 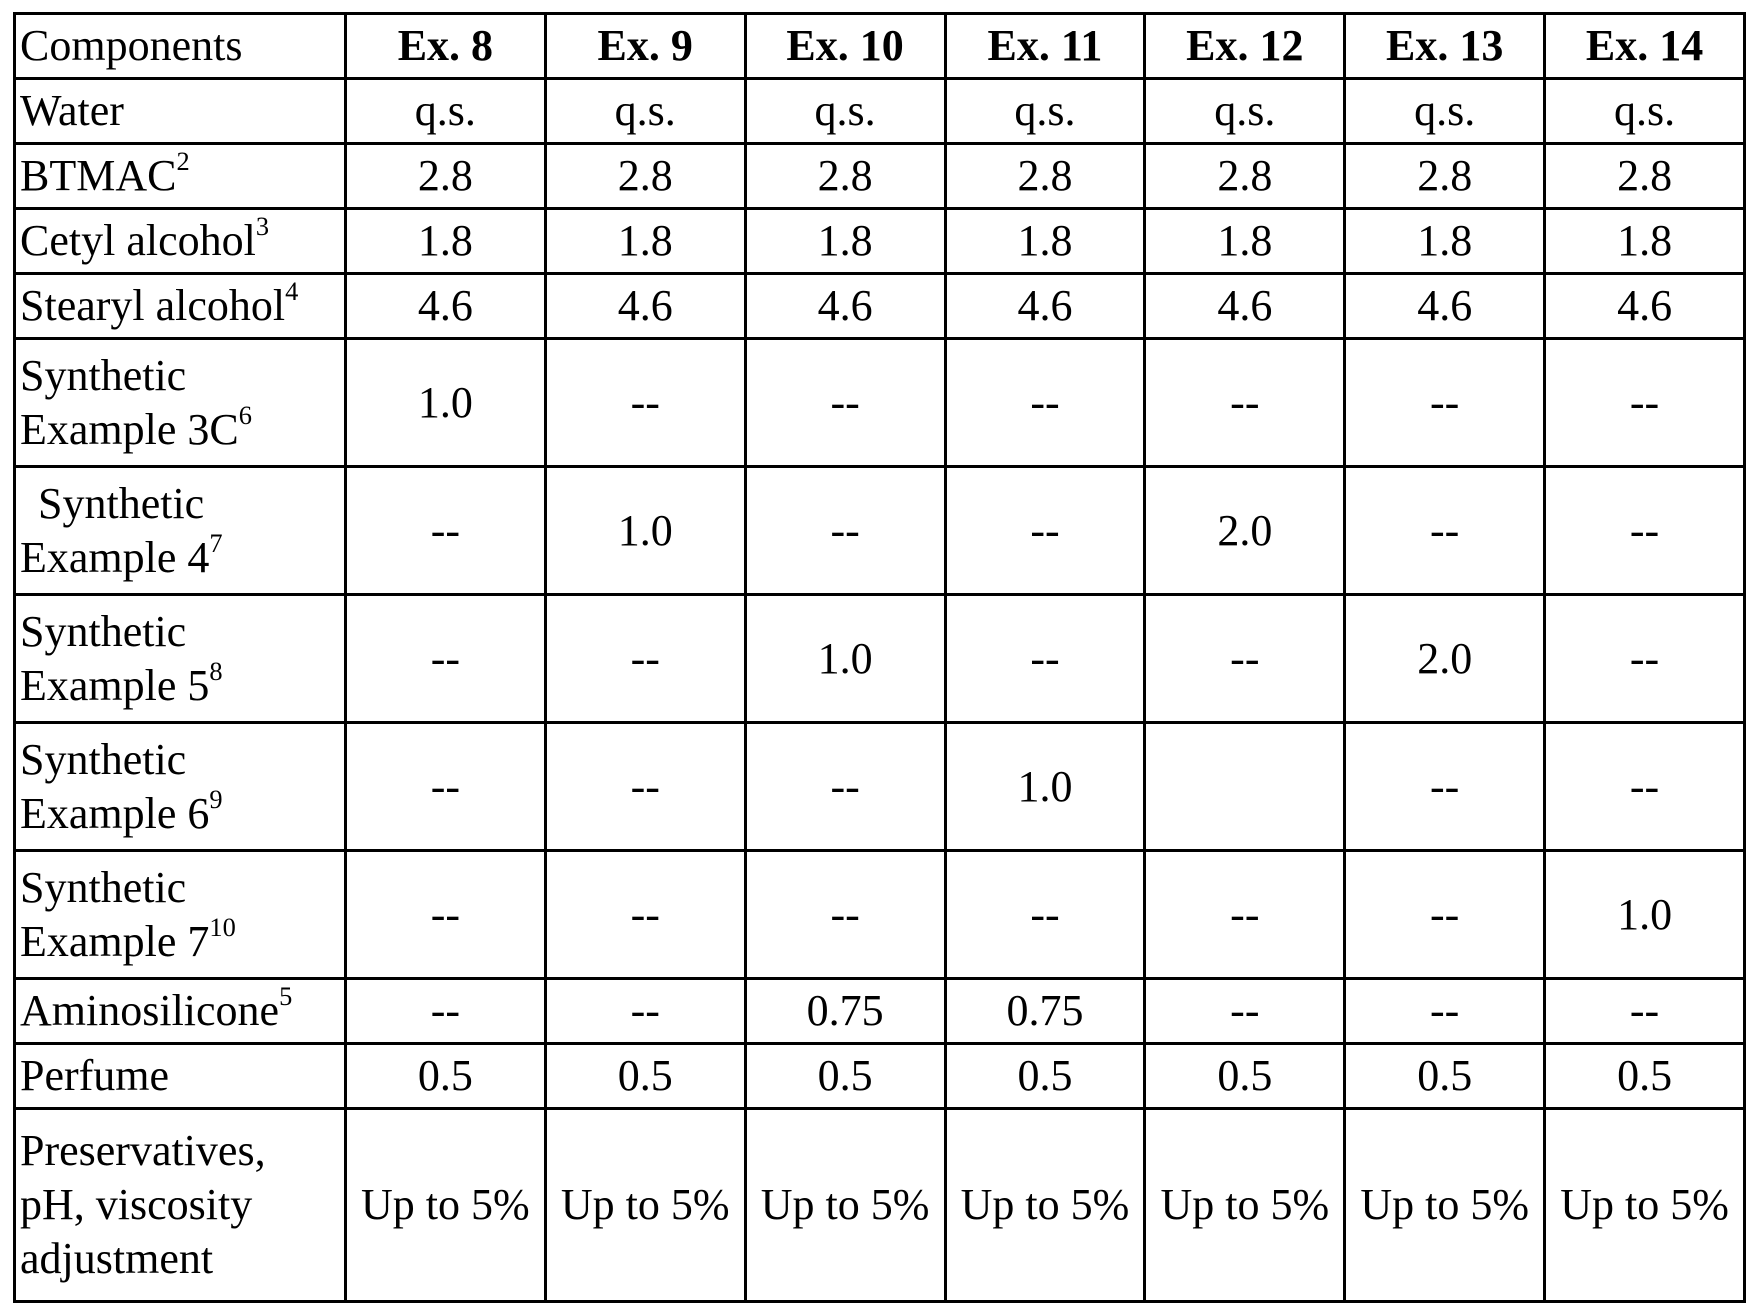 I want to click on footnote-marker: 4, so click(x=292, y=291).